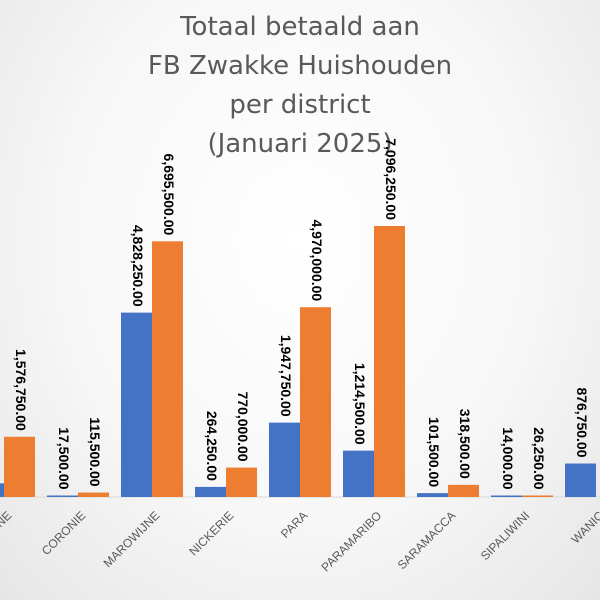  I want to click on bar-blue-sipaliwini, so click(506, 496).